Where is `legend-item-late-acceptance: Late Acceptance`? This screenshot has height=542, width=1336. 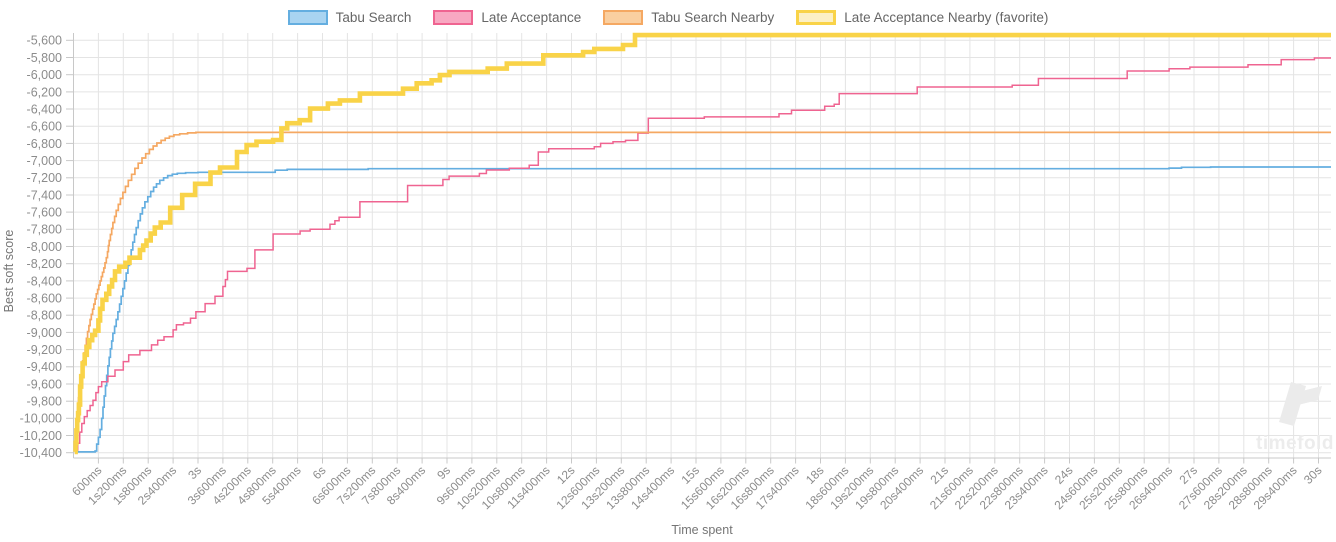 legend-item-late-acceptance: Late Acceptance is located at coordinates (507, 17).